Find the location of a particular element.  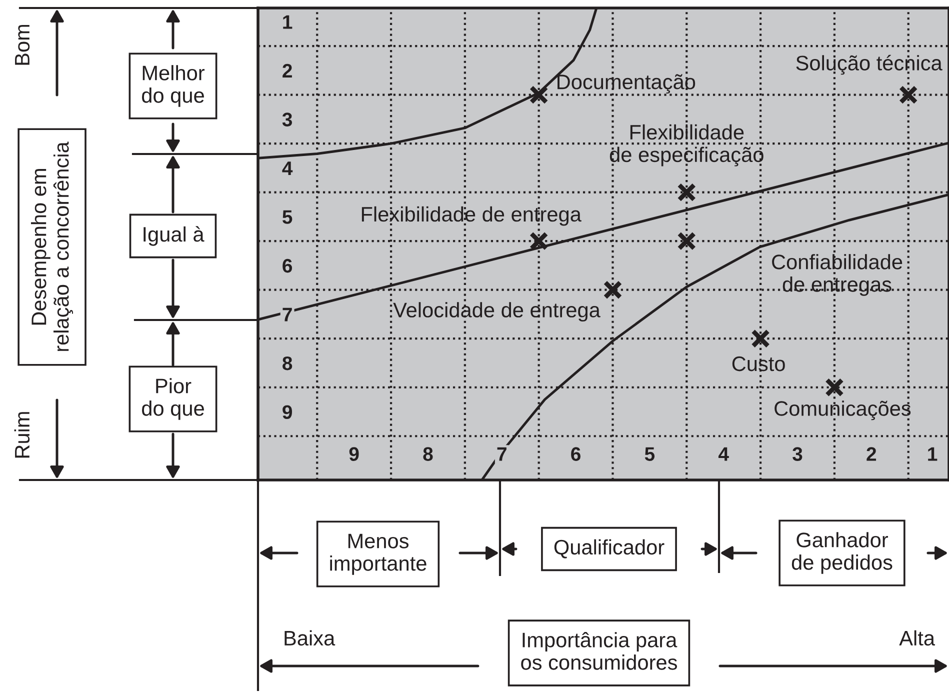

y-tick-label: 6 is located at coordinates (287, 265).